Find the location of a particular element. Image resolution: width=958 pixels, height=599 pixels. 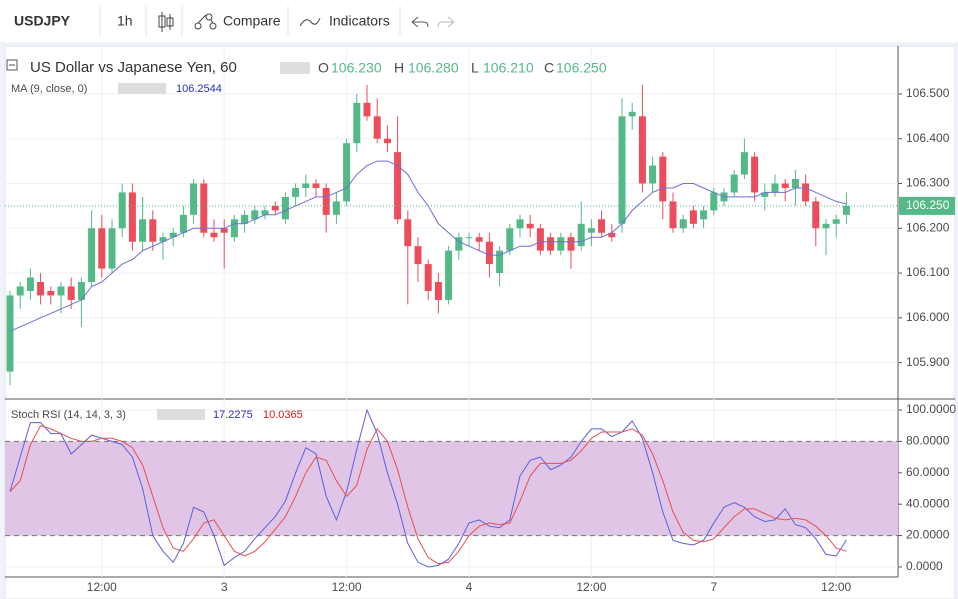

ohlc-key: O is located at coordinates (323, 68).